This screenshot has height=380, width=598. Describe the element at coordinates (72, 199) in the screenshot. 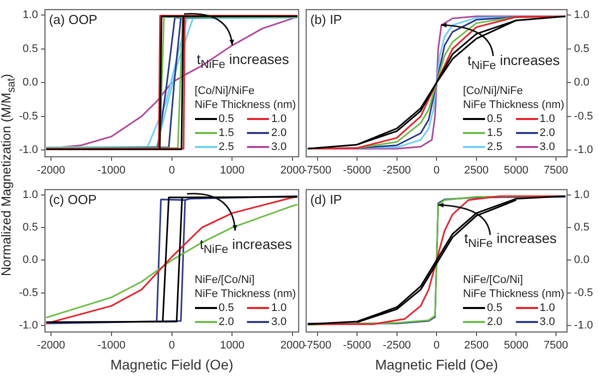

I see `annotation: (c) OOP` at that location.